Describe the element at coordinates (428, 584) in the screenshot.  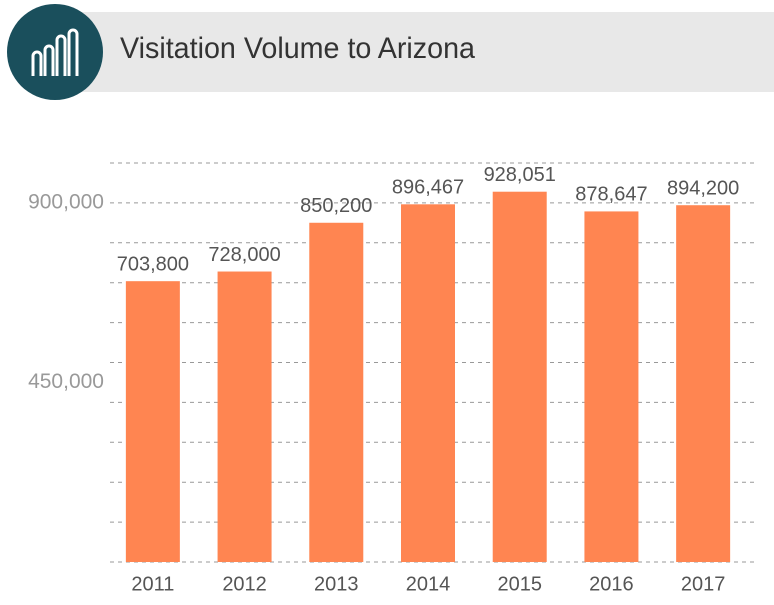
I see `x-tick-label: 2014` at that location.